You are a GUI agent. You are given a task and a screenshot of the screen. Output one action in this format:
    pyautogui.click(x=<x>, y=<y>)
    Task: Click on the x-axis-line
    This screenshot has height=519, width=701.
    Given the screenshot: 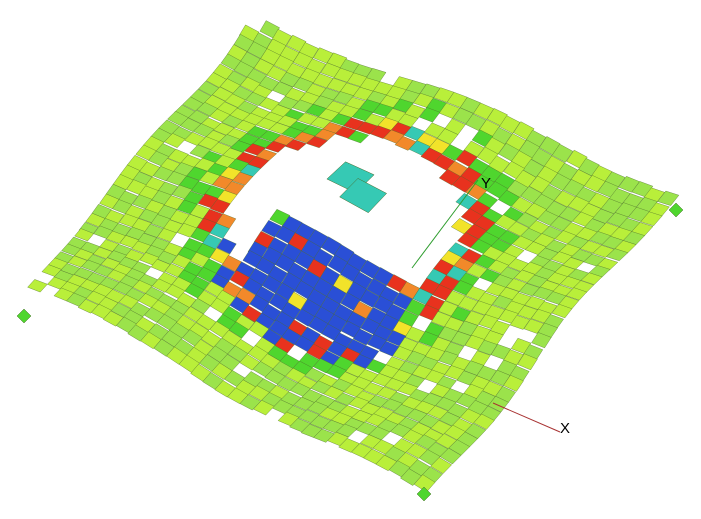 What is the action you would take?
    pyautogui.click(x=526, y=417)
    